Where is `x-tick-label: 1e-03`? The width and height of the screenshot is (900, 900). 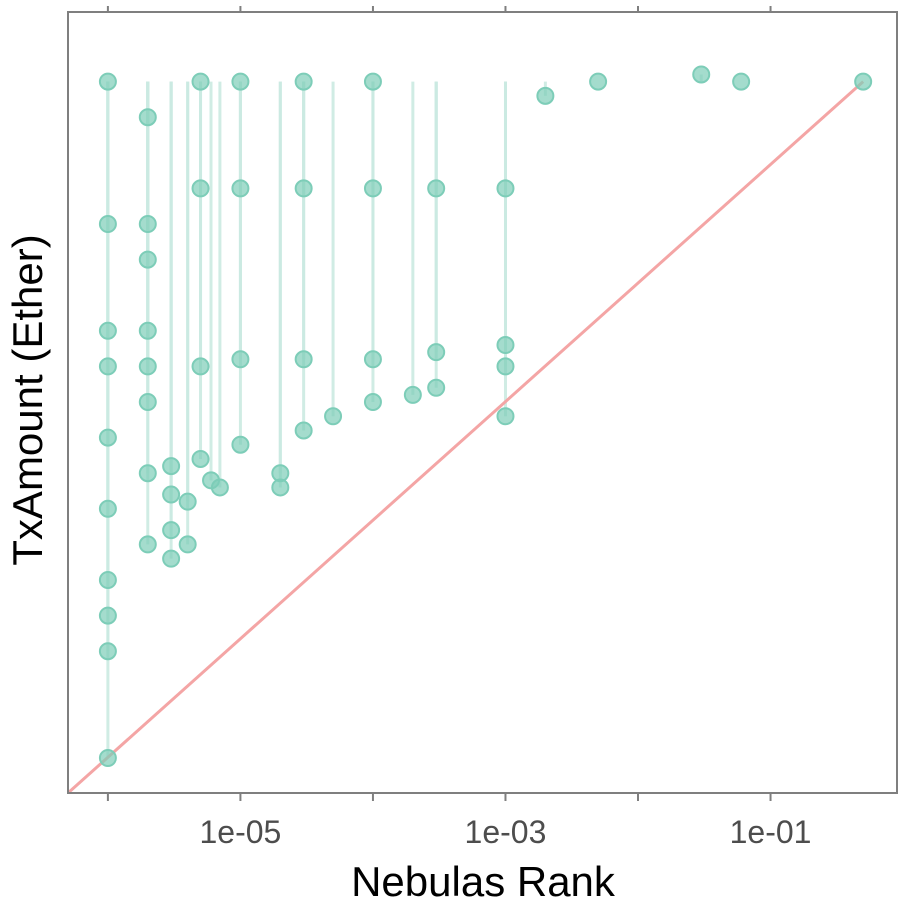
x-tick-label: 1e-03 is located at coordinates (506, 832).